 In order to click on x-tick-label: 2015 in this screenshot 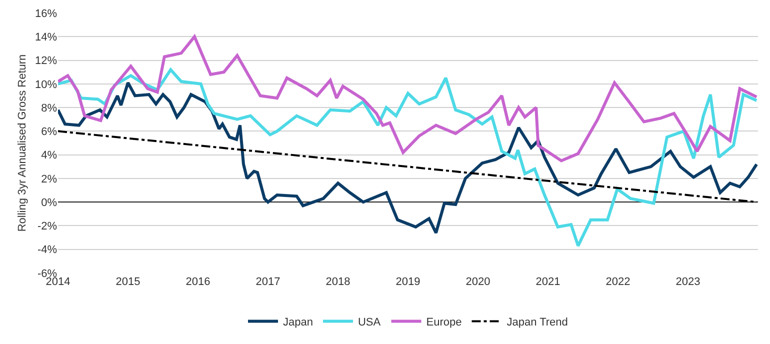, I will do `click(128, 282)`.